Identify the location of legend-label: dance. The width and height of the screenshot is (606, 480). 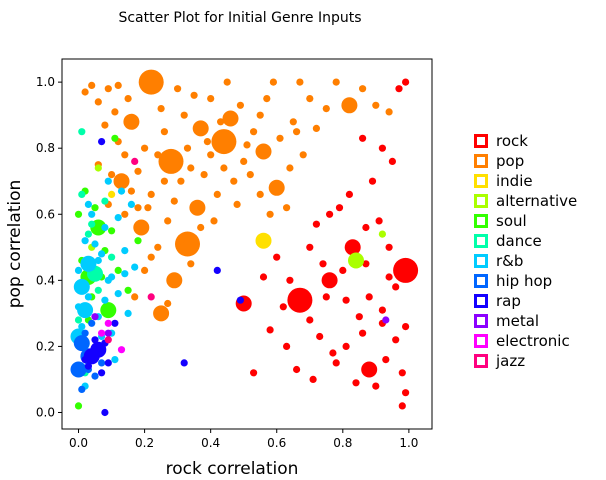
(519, 241).